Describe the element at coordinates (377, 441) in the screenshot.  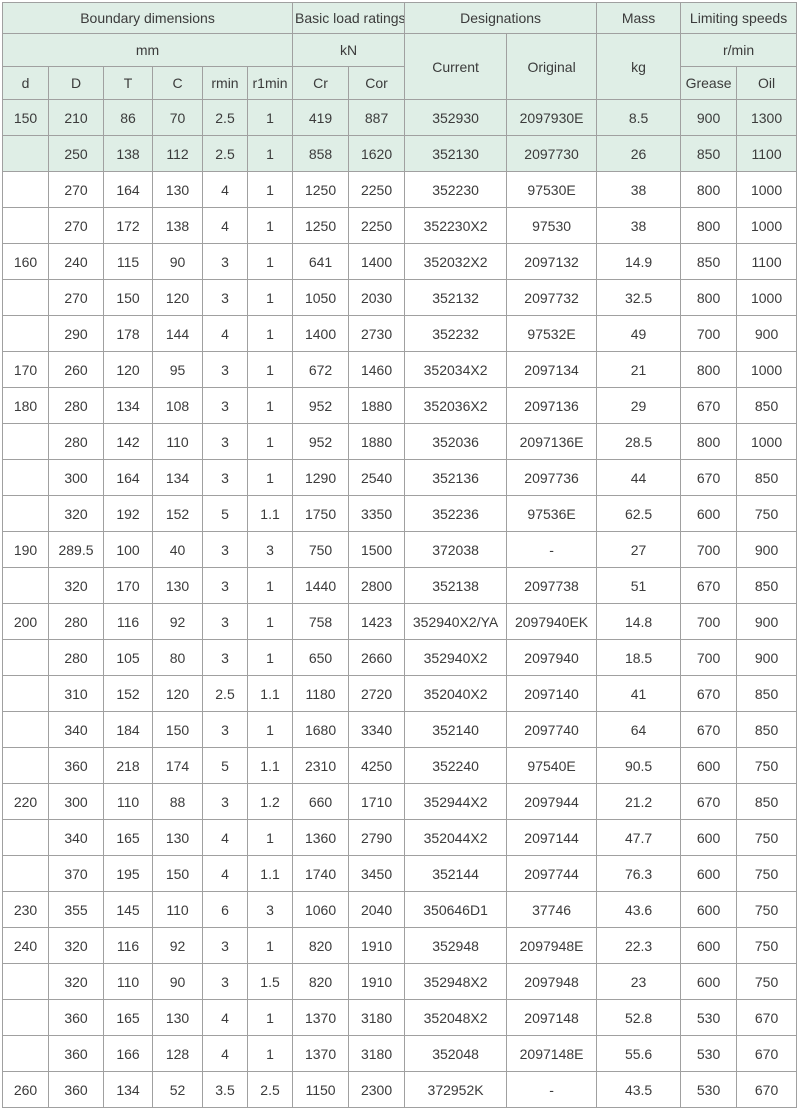
I see `cell-cor: 1880` at that location.